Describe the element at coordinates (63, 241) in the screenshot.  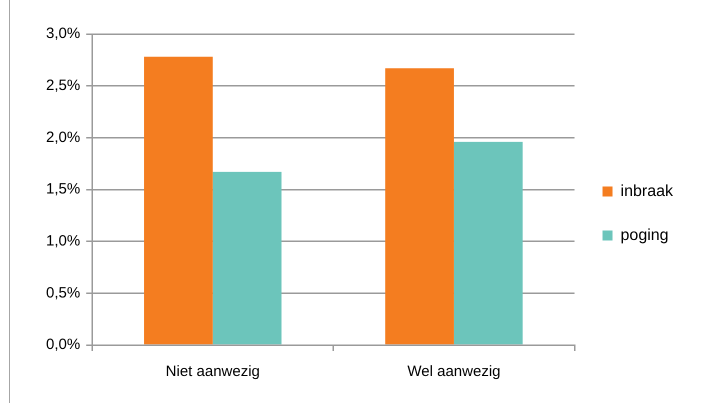
I see `y-tick-label: 1,0%` at that location.